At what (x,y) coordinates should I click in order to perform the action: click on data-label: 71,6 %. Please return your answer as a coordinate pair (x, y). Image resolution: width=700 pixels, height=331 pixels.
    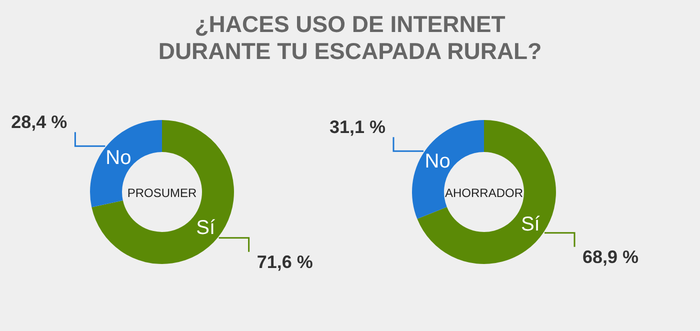
    Looking at the image, I should click on (284, 262).